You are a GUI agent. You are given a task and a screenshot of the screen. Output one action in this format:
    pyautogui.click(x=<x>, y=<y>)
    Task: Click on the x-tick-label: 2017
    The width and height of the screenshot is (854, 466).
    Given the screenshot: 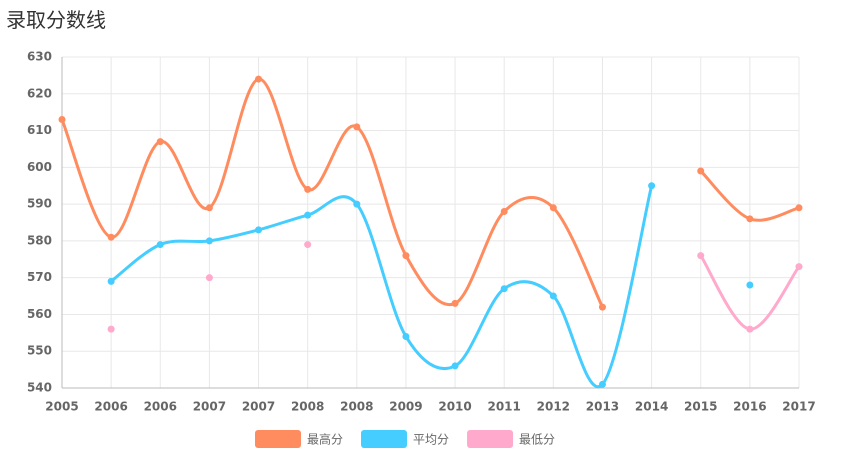 What is the action you would take?
    pyautogui.click(x=798, y=407)
    